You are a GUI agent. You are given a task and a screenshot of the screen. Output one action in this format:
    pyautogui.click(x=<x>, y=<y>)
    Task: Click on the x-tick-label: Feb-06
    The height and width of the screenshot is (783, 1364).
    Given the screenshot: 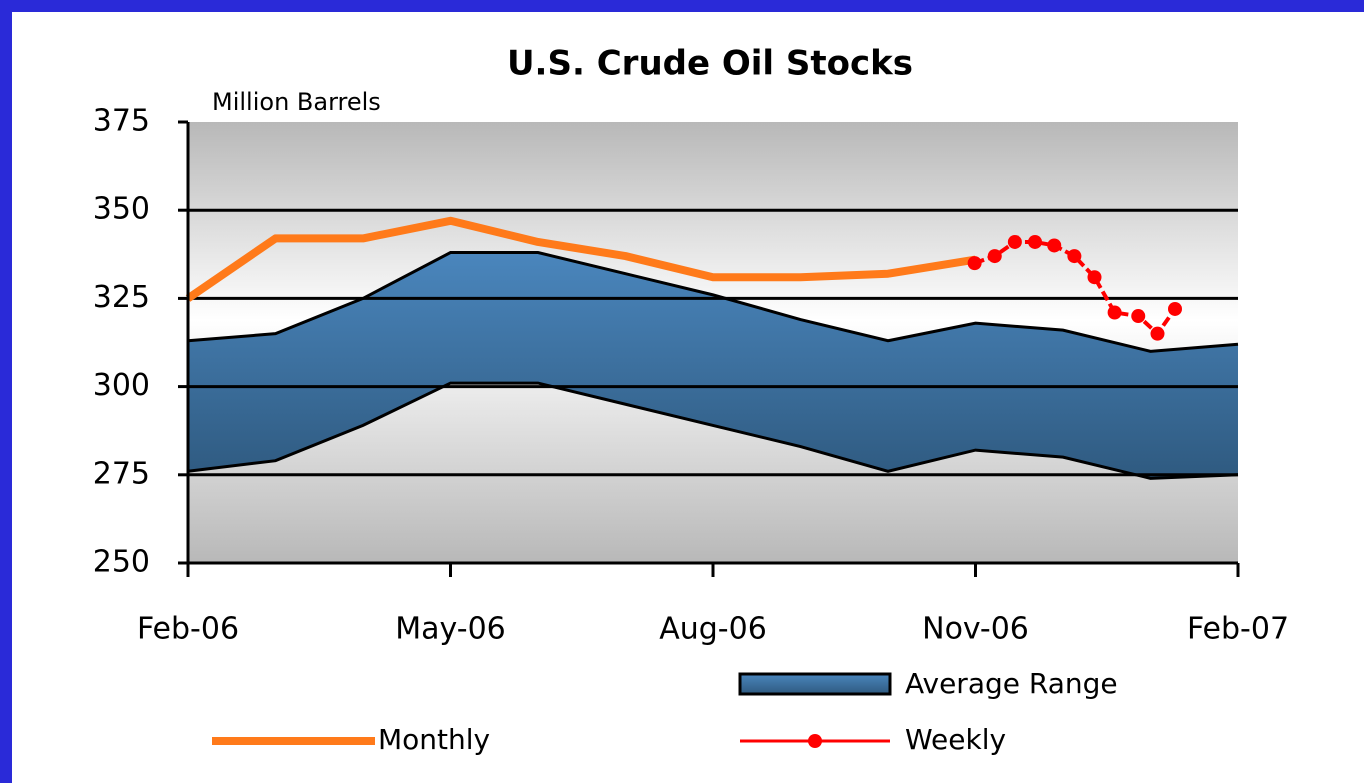 What is the action you would take?
    pyautogui.click(x=188, y=629)
    